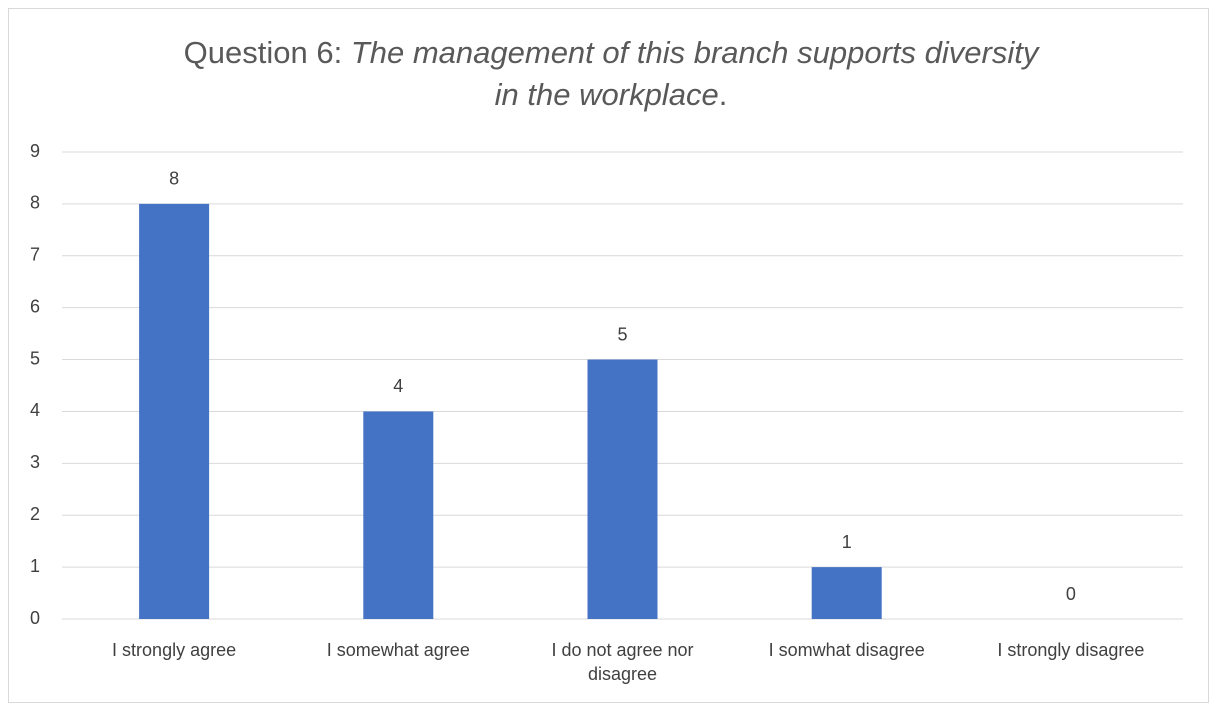 Image resolution: width=1210 pixels, height=704 pixels. Describe the element at coordinates (174, 179) in the screenshot. I see `data-label: 8` at that location.